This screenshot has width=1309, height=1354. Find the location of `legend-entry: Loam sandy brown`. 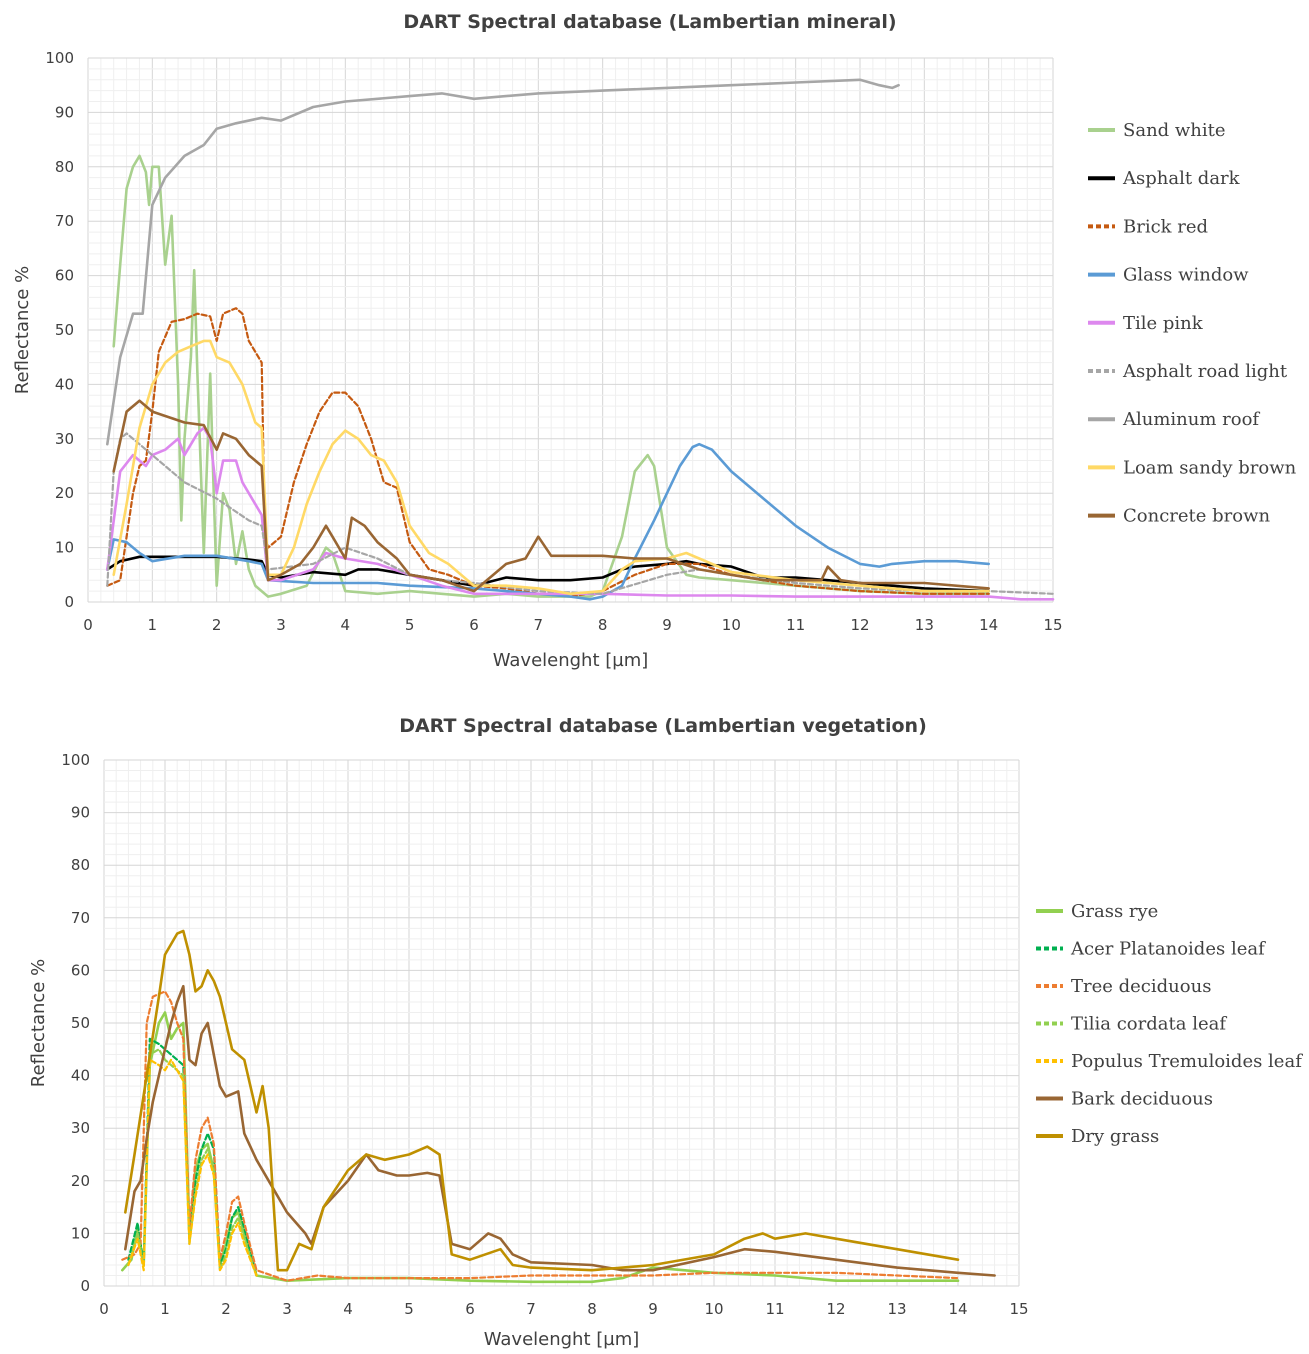

legend-entry: Loam sandy brown is located at coordinates (1210, 467).